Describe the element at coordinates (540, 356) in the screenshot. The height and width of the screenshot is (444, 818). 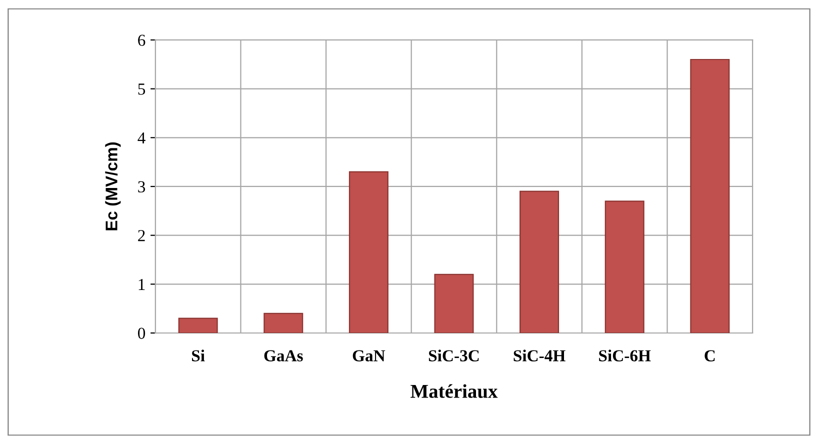
I see `x-tick-label: SiC-4H` at that location.